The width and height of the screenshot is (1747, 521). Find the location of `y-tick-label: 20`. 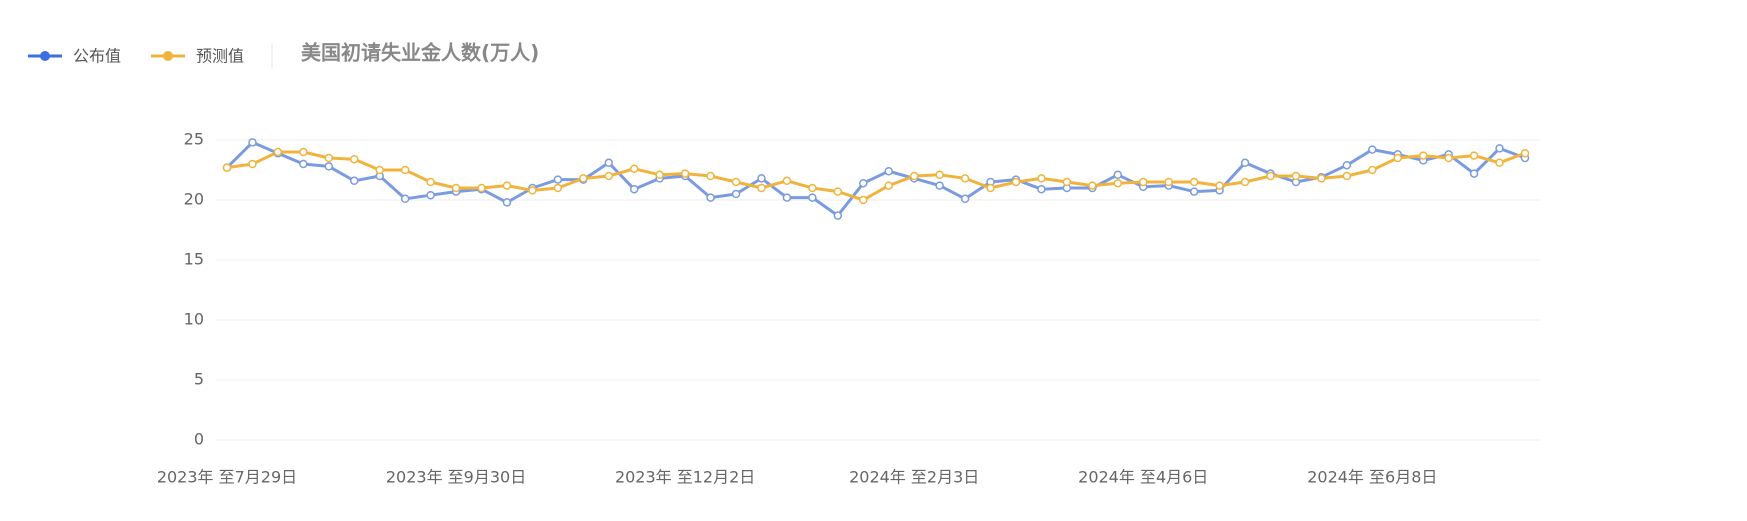

y-tick-label: 20 is located at coordinates (194, 199).